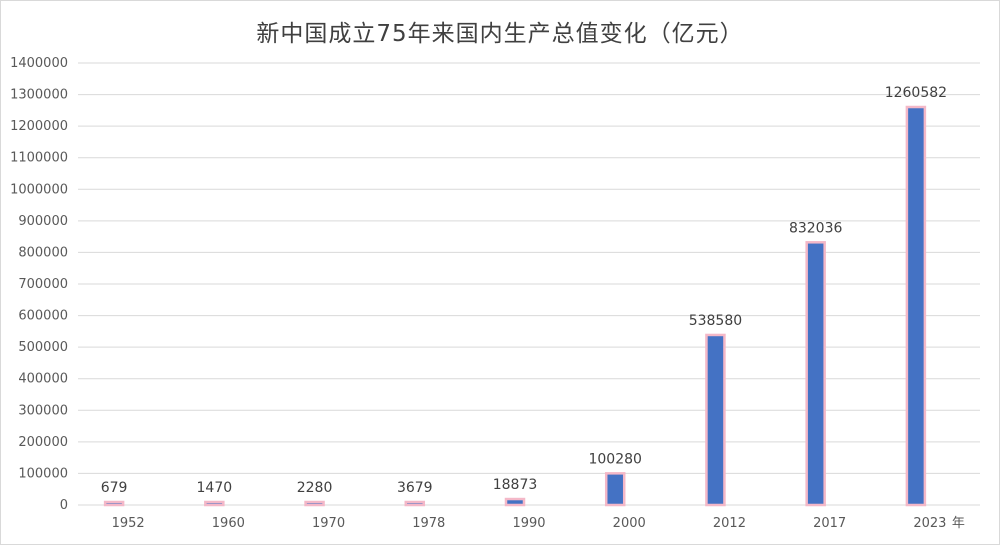 Image resolution: width=1000 pixels, height=545 pixels. What do you see at coordinates (929, 523) in the screenshot?
I see `x-tick-label: 2023` at bounding box center [929, 523].